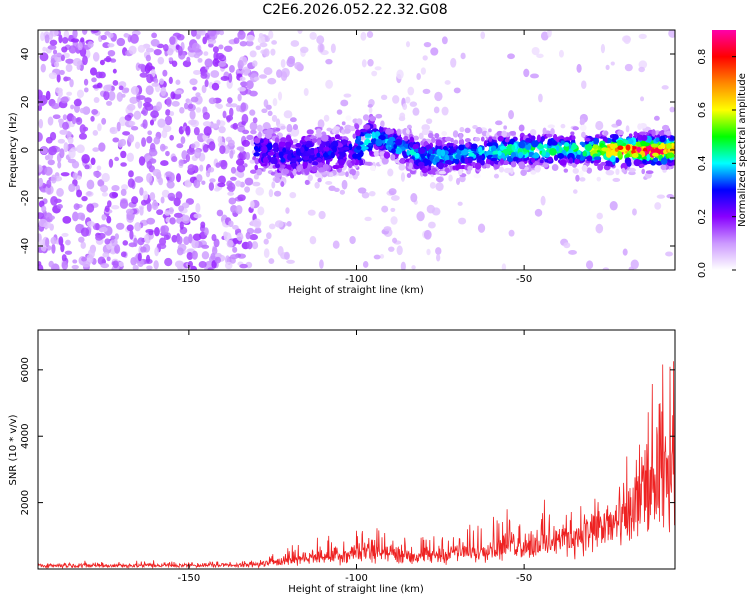 This screenshot has width=750, height=600. I want to click on snr-xlabel: Height of straight line (km), so click(356, 589).